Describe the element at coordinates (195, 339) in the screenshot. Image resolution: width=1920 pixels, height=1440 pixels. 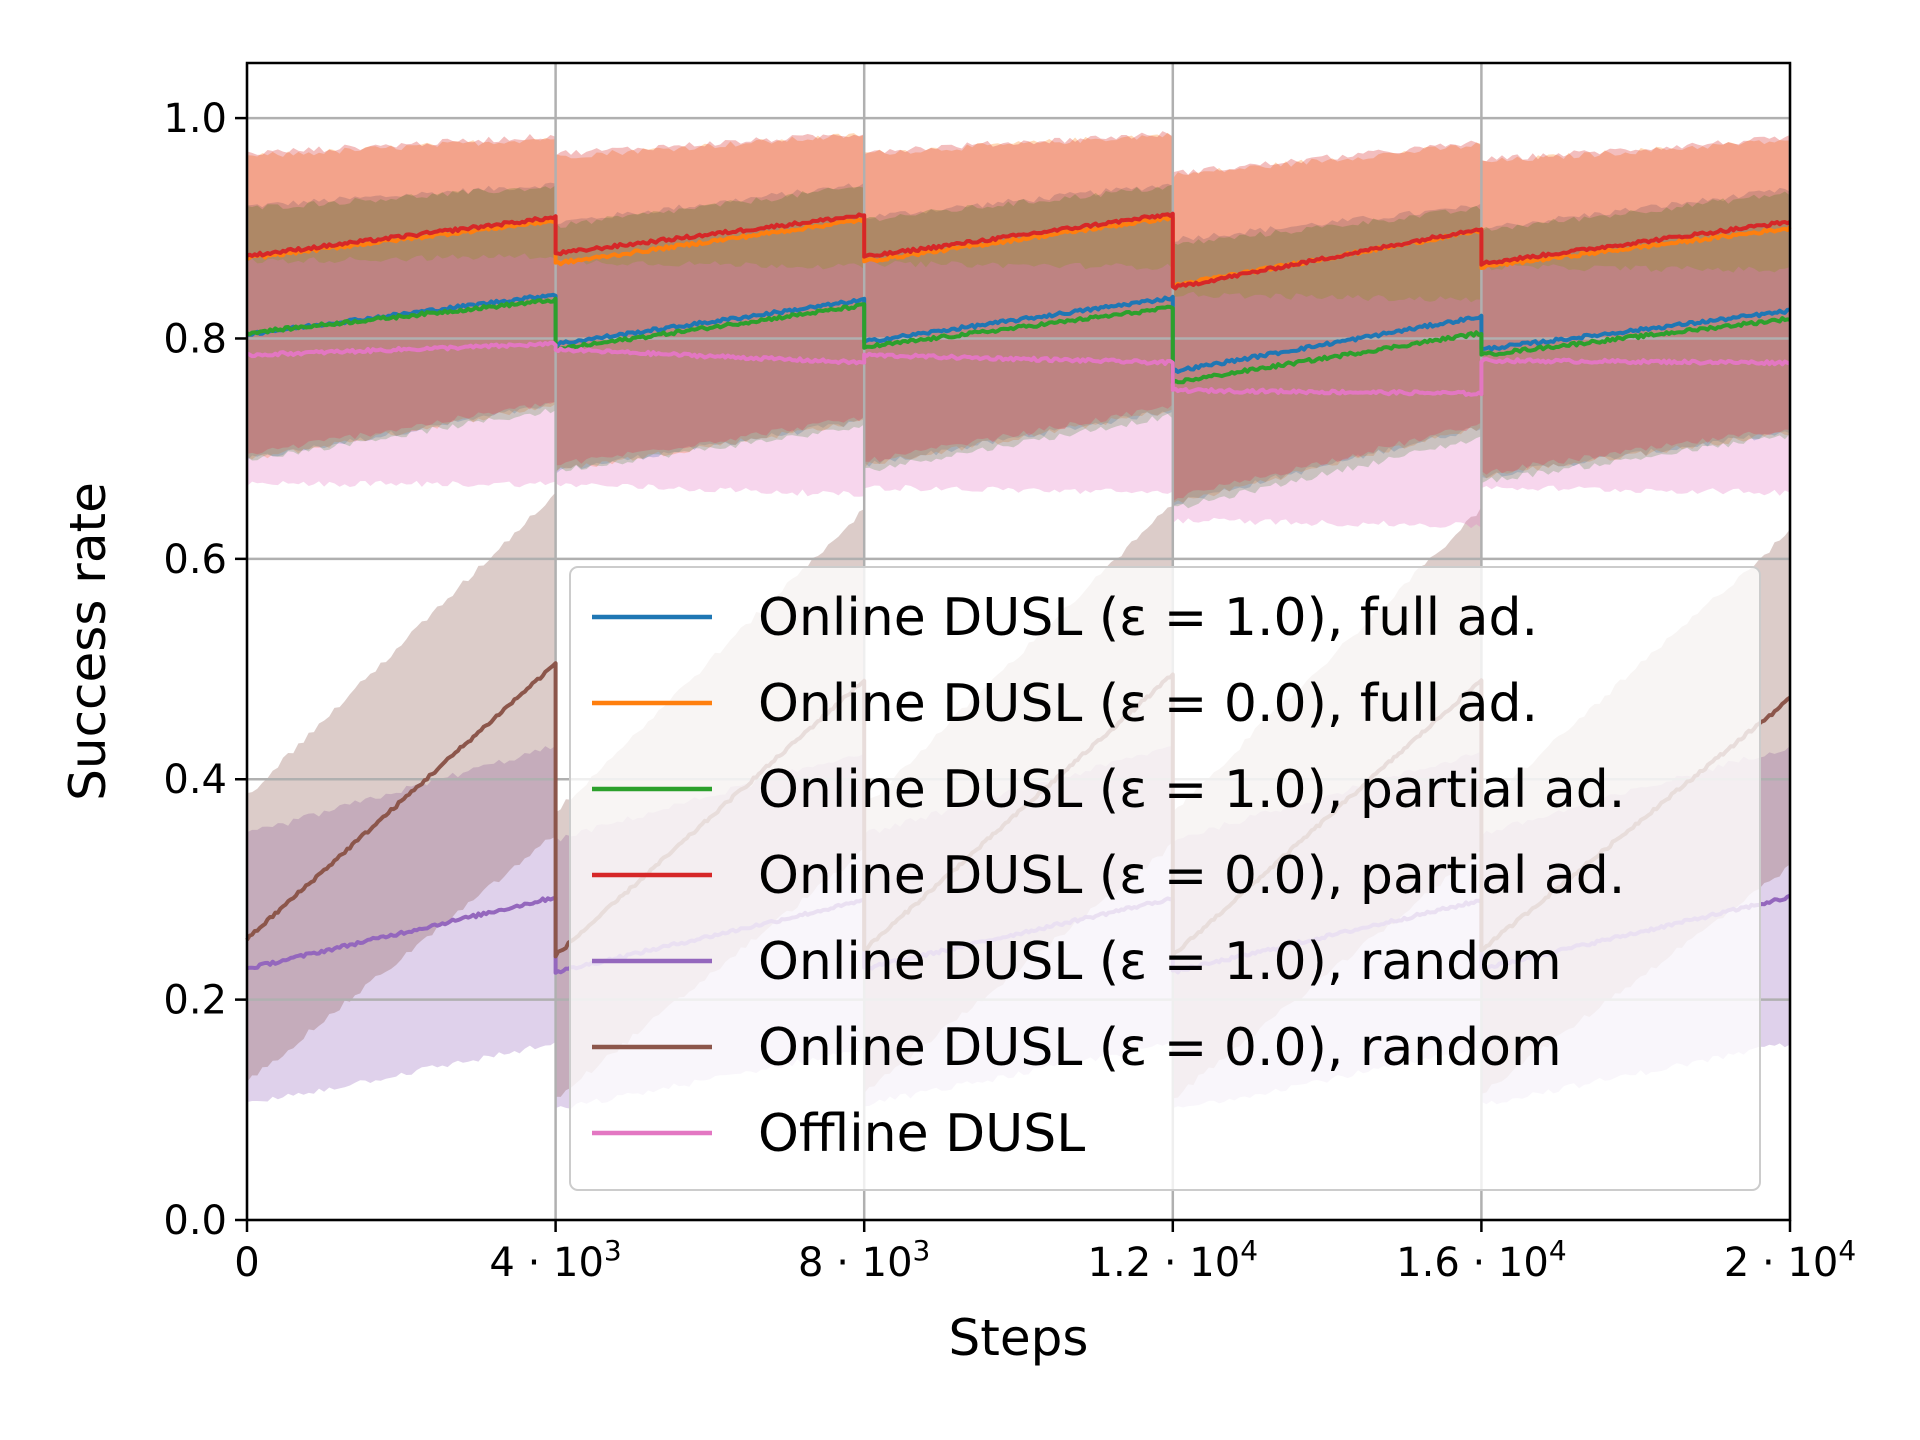
I see `y-tick-label-4: 0.8` at that location.